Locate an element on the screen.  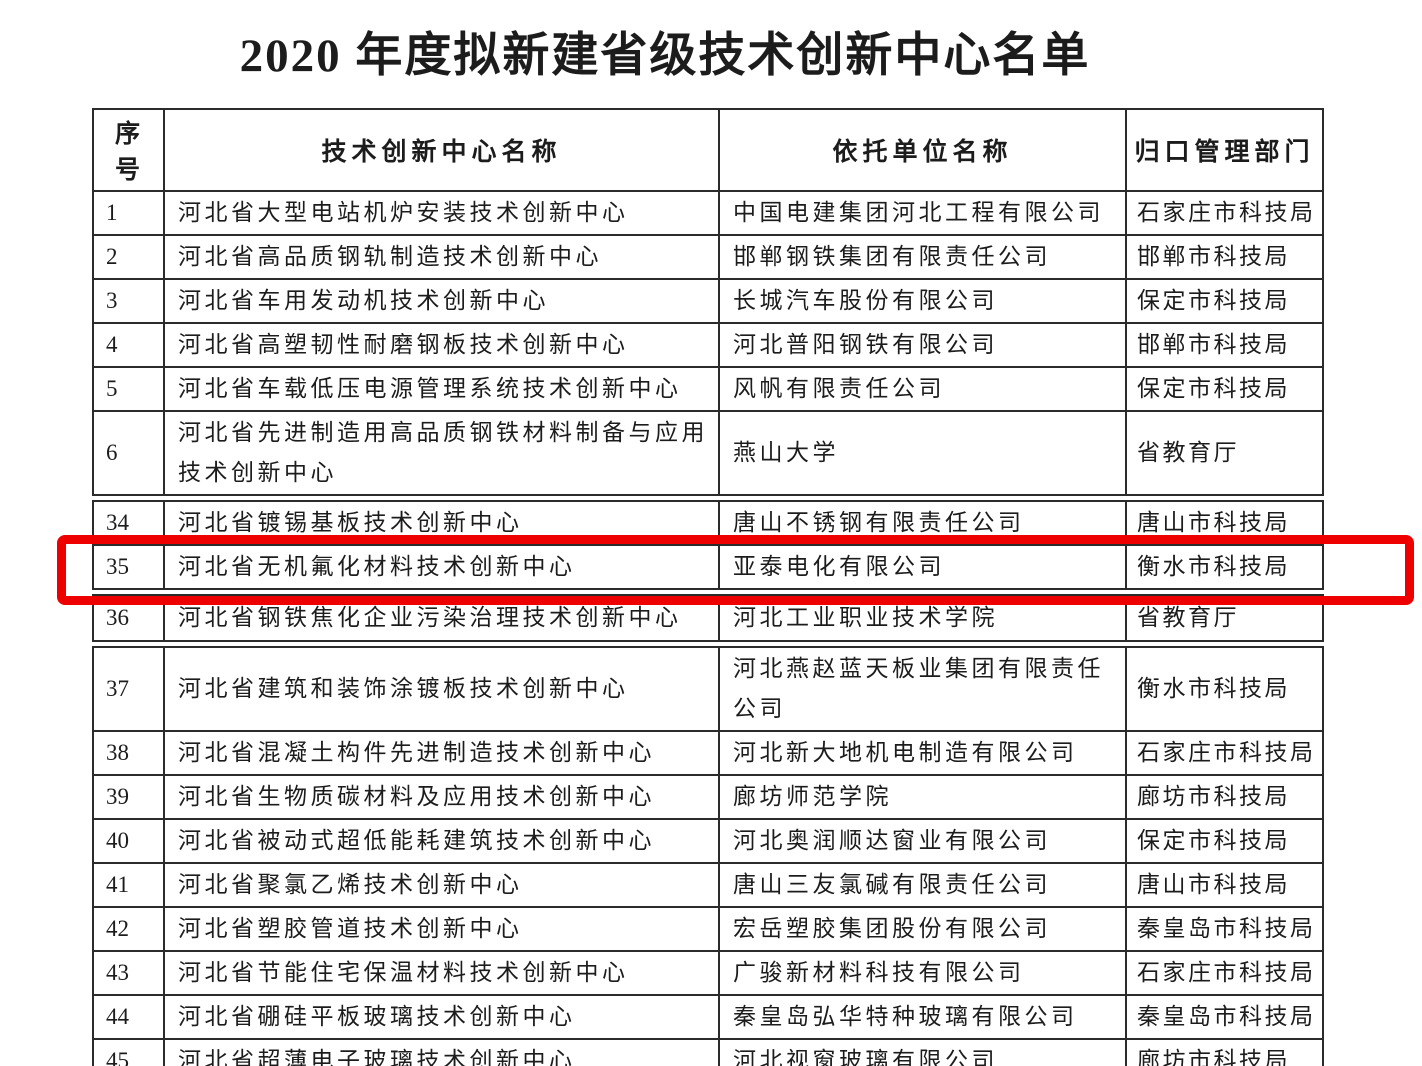
cell-supporting-unit: 邯郸钢铁集团有限责任公司 is located at coordinates (922, 257).